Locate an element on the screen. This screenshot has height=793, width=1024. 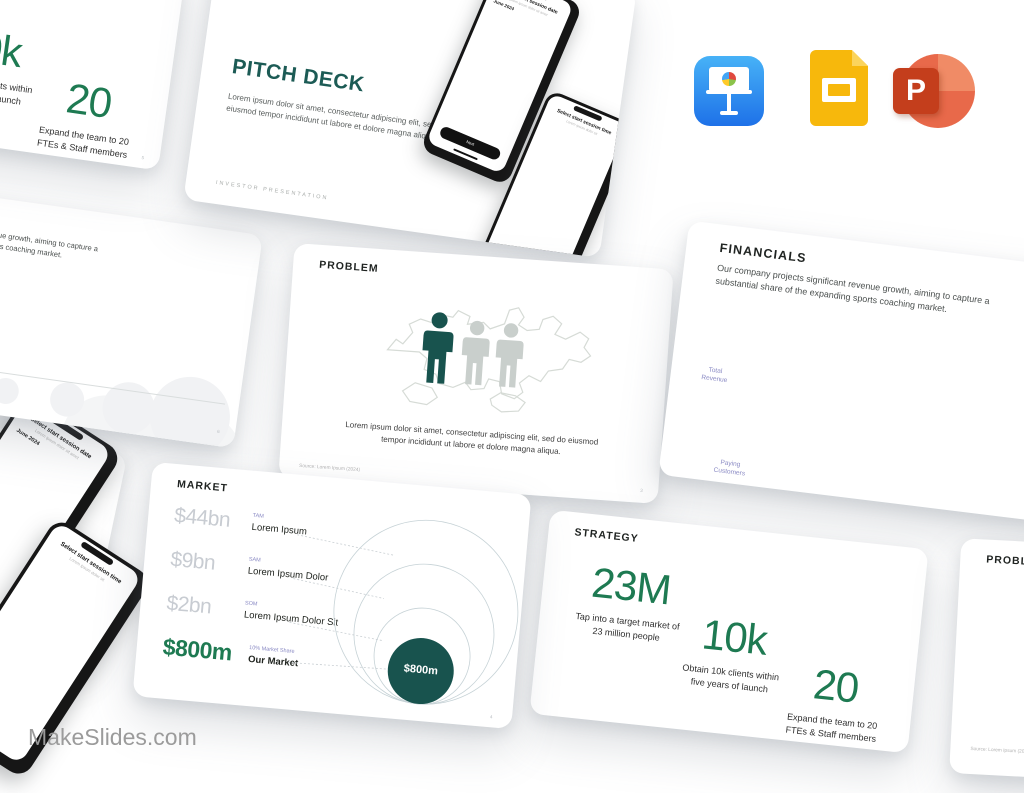
revenue-bar-chart is located at coordinates (131, 313).